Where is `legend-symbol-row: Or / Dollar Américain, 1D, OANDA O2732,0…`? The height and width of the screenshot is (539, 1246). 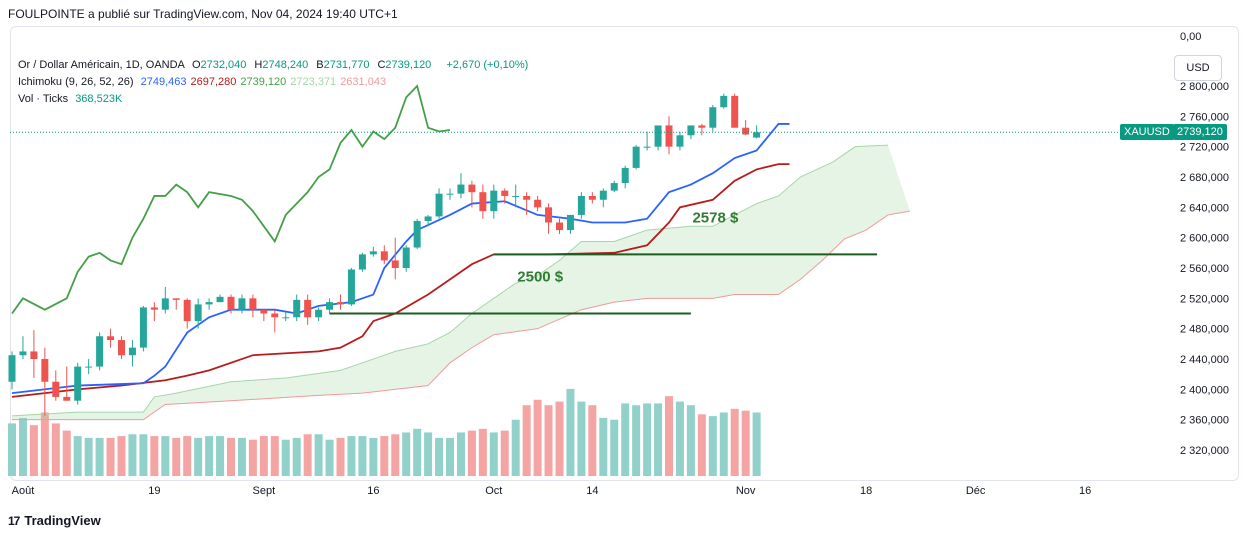 legend-symbol-row: Or / Dollar Américain, 1D, OANDA O2732,0… is located at coordinates (275, 65).